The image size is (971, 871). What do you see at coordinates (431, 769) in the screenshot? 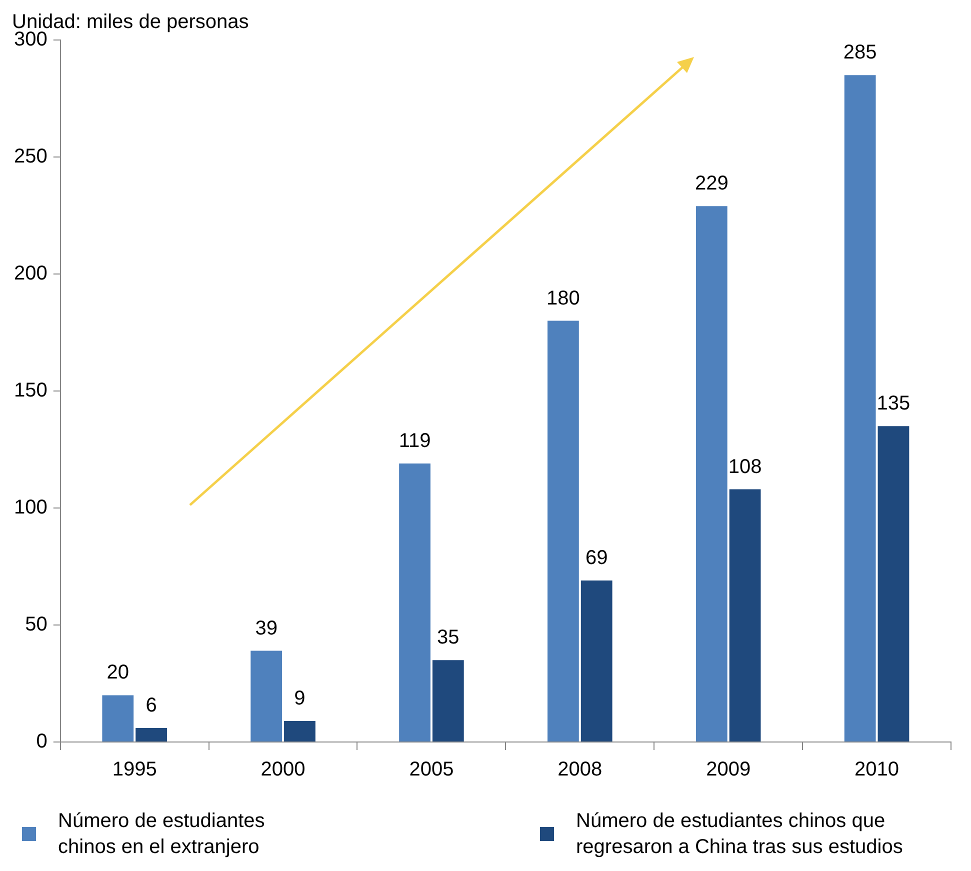
I see `x-tick-label: 2005` at bounding box center [431, 769].